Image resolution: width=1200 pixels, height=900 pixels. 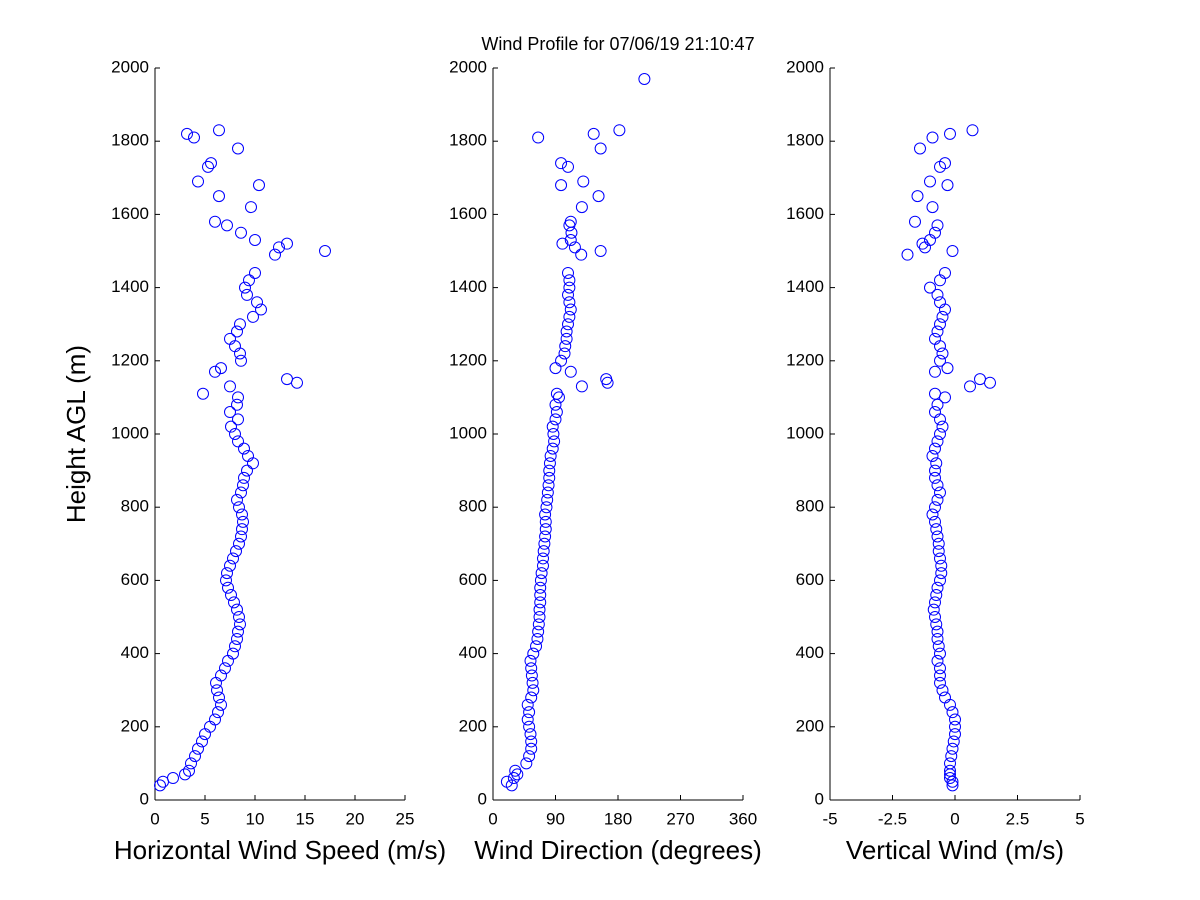 I want to click on y-tick-label: 1800, so click(x=805, y=140).